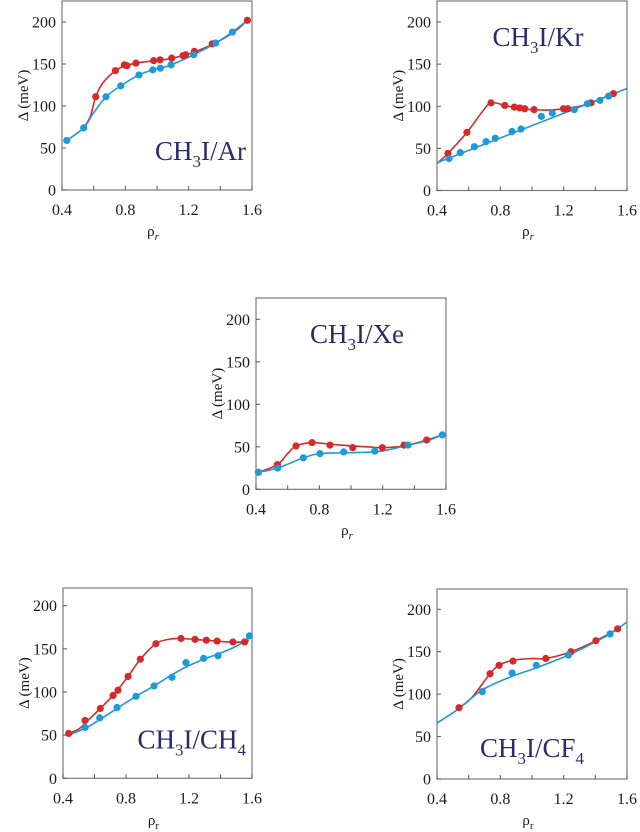  I want to click on panel-ch3i-xe: 0 50 100 150 200 0.4 0.8 1.2 1.6 Δ (meV) ρr CH3I/Xe, so click(333, 419).